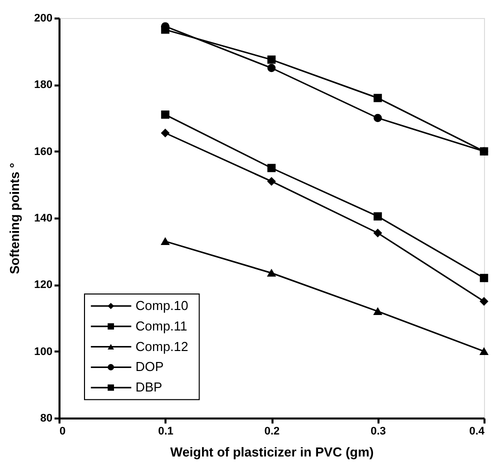 Image resolution: width=502 pixels, height=465 pixels. Describe the element at coordinates (43, 285) in the screenshot. I see `y-tick-label: 120` at that location.